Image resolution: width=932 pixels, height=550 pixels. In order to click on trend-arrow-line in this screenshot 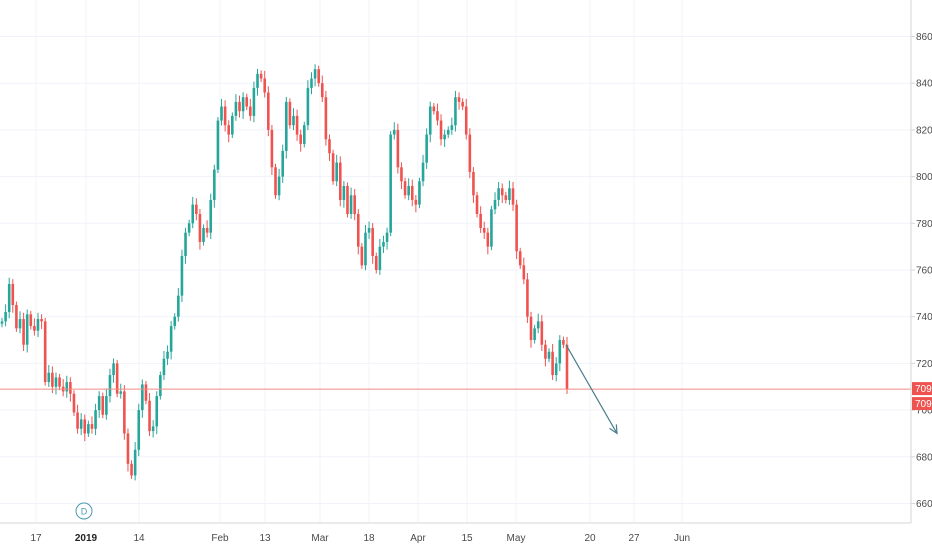, I will do `click(591, 389)`.